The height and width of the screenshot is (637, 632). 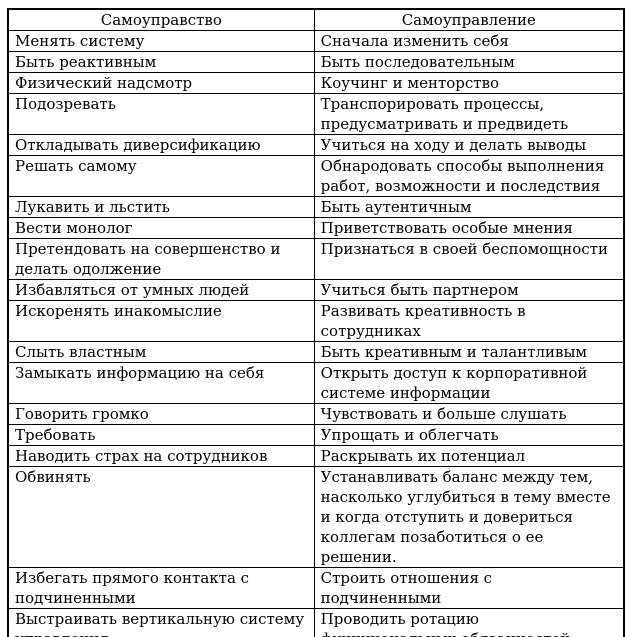 What do you see at coordinates (469, 145) in the screenshot?
I see `cell-samoupravlenie: Учиться на ходу и делать выводы` at bounding box center [469, 145].